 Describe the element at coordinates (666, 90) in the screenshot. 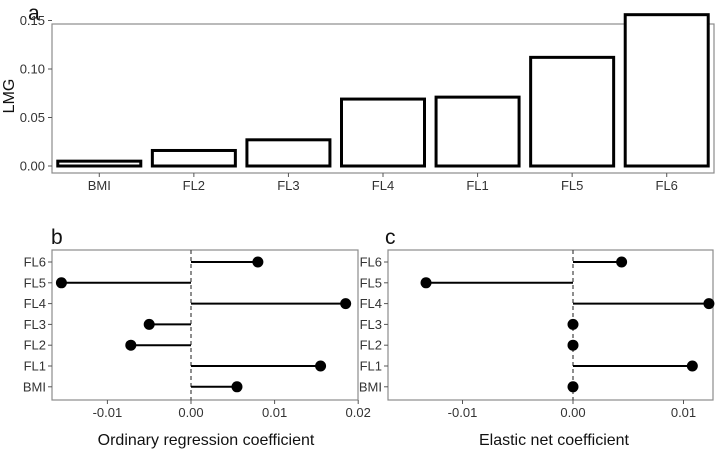

I see `bar-fl6` at that location.